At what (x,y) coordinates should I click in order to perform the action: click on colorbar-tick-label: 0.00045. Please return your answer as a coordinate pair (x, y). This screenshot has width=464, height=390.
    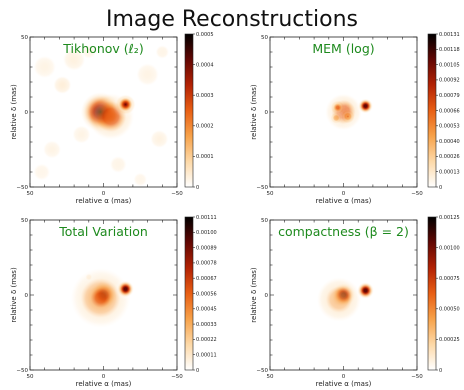
    Looking at the image, I should click on (206, 310).